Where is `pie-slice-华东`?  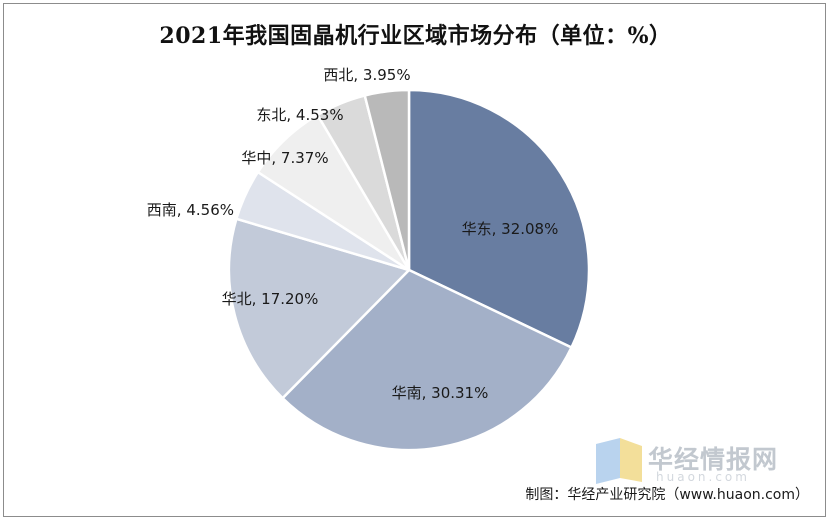 pie-slice-华东 is located at coordinates (499, 218).